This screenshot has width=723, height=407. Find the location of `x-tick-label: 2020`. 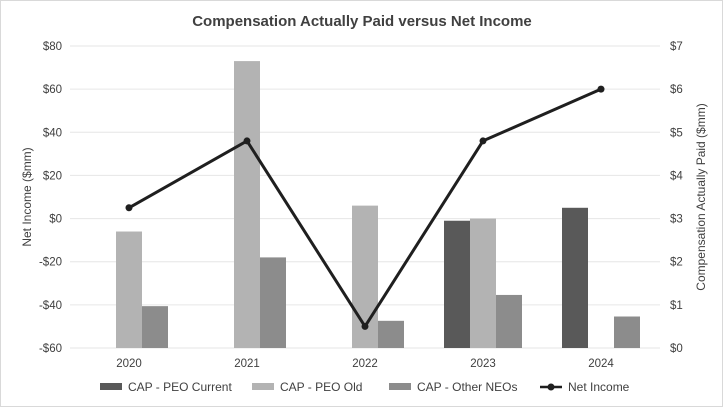

x-tick-label: 2020 is located at coordinates (129, 364).